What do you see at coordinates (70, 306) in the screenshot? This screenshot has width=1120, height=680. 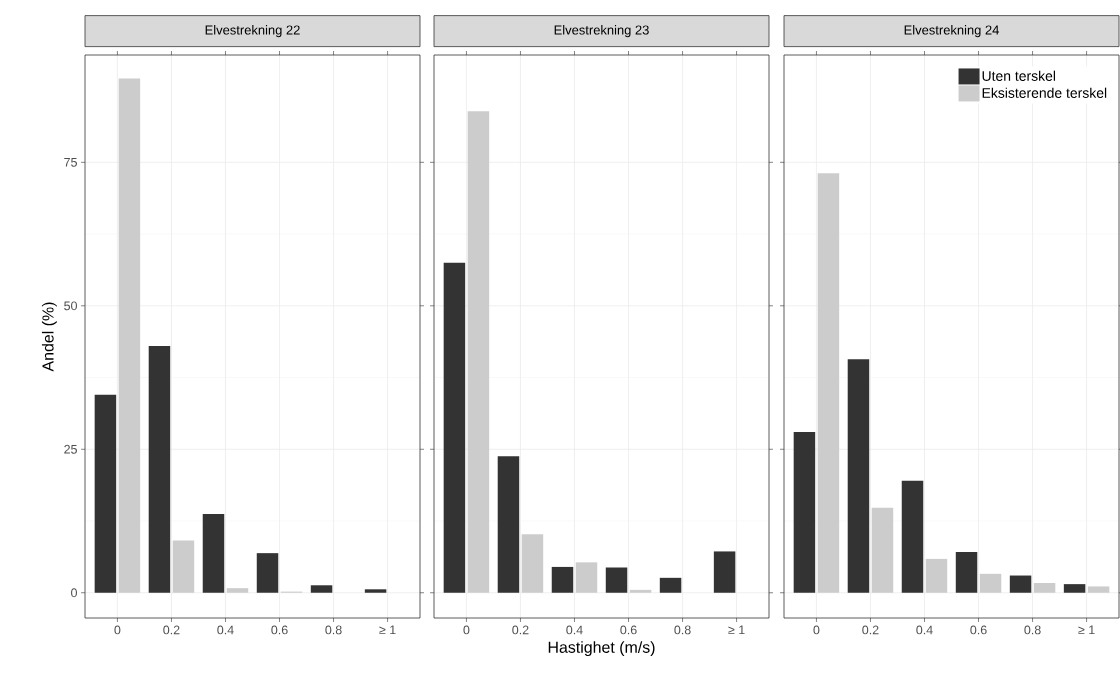 I see `y-tick-label: 50` at bounding box center [70, 306].